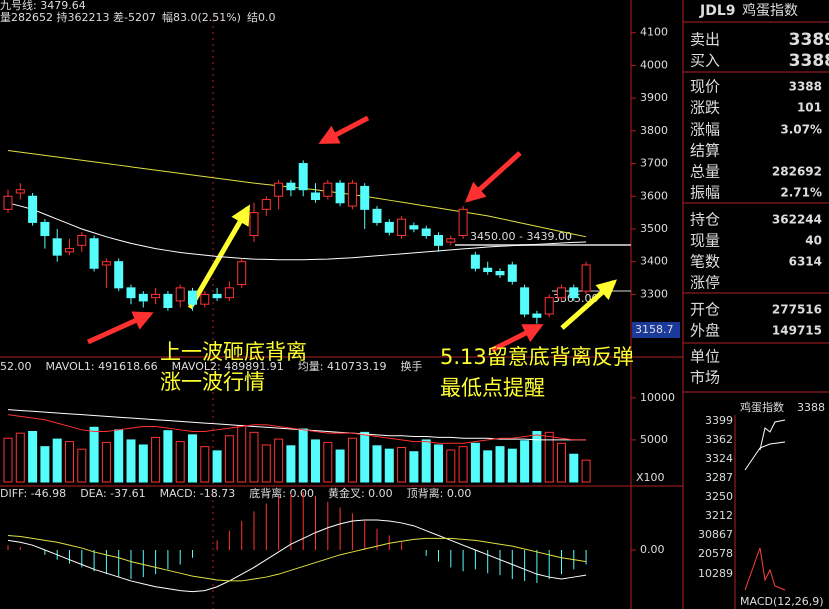  Describe the element at coordinates (705, 310) in the screenshot. I see `quote-label: 开仓` at that location.